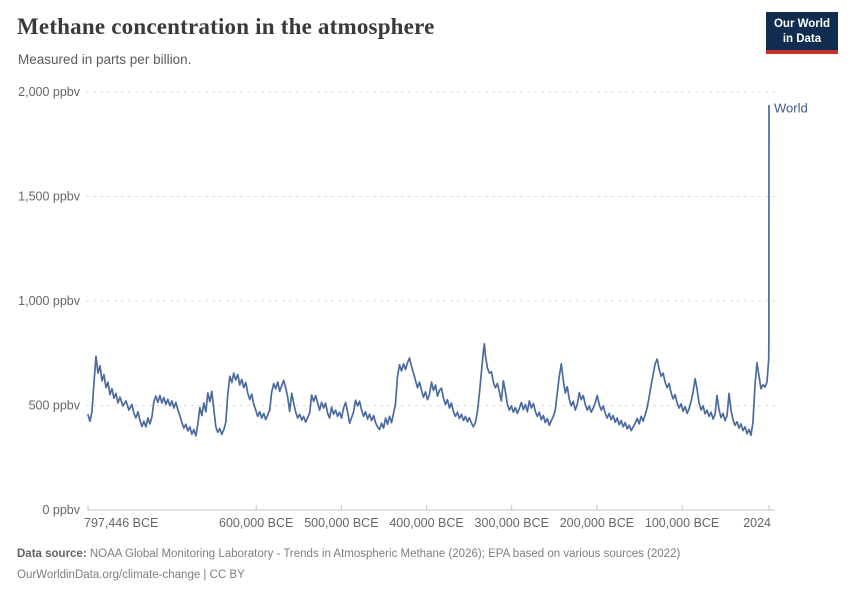  Describe the element at coordinates (52, 554) in the screenshot. I see `data-source-label: Data source:` at that location.